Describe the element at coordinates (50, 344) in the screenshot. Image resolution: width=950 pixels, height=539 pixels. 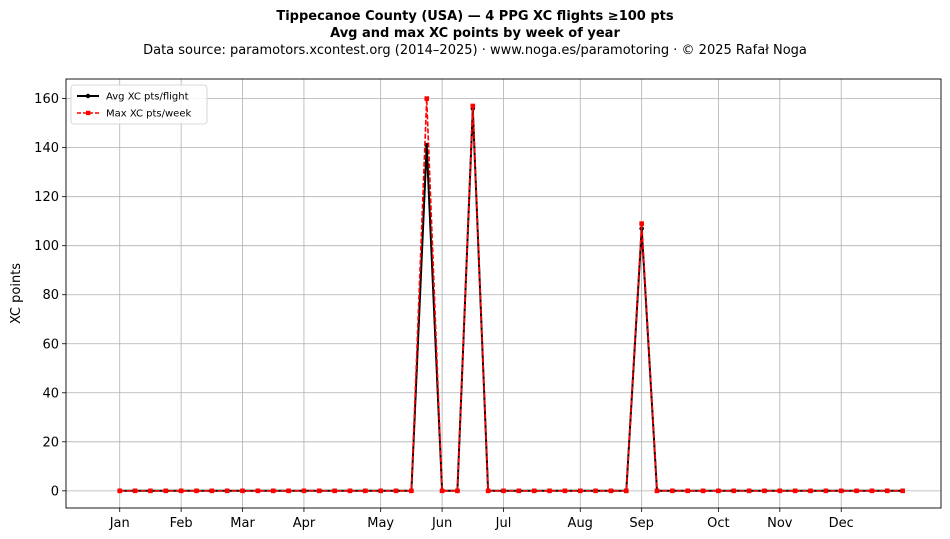
I see `y-tick-label: 60` at that location.